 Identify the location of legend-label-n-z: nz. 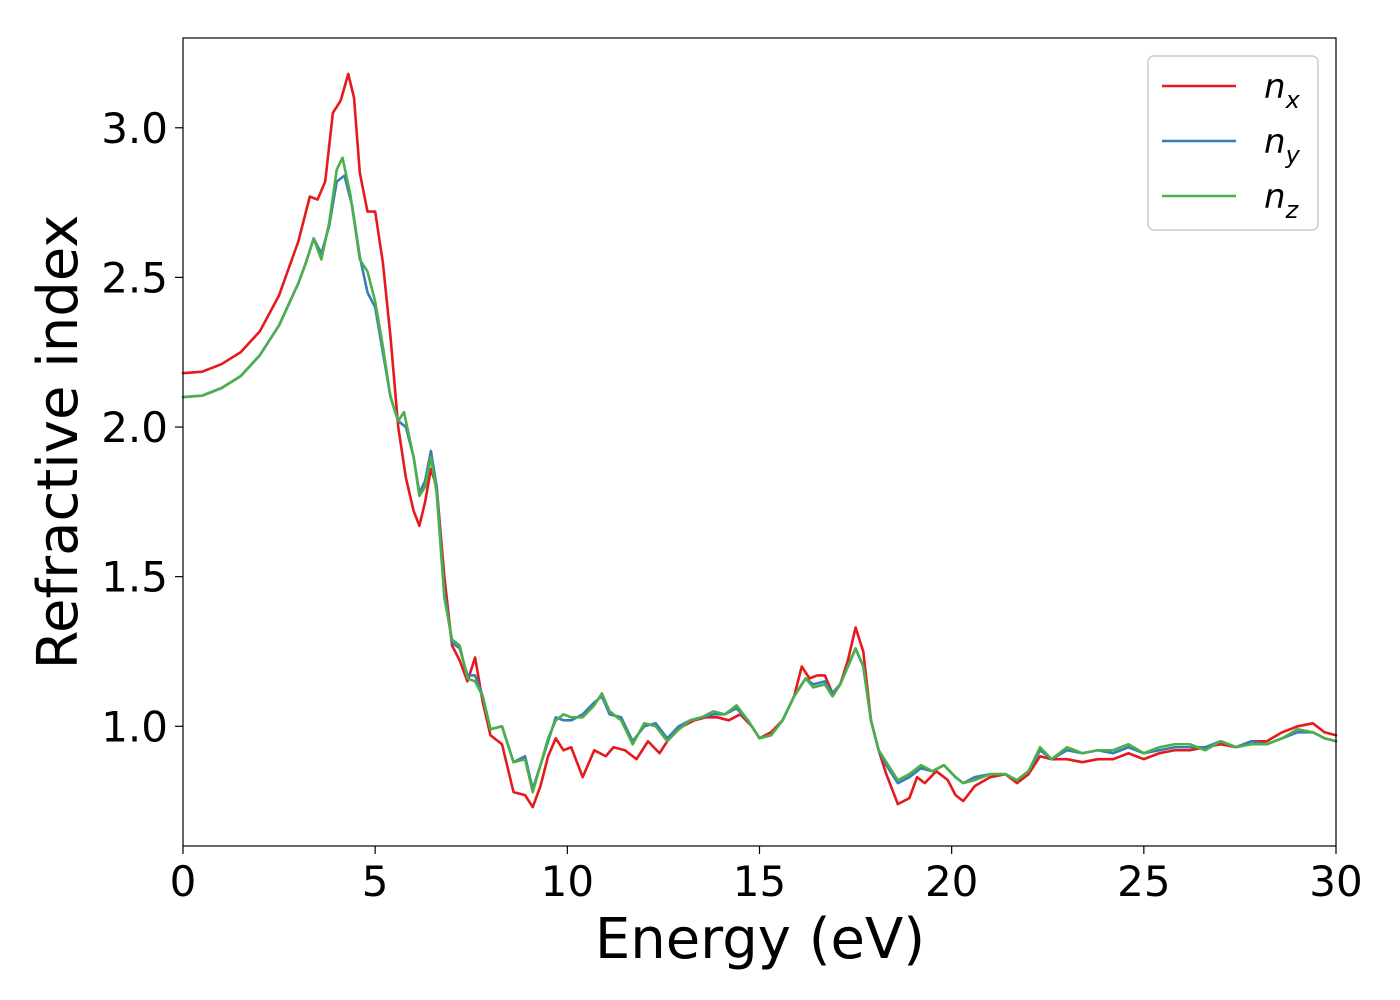
(1282, 200).